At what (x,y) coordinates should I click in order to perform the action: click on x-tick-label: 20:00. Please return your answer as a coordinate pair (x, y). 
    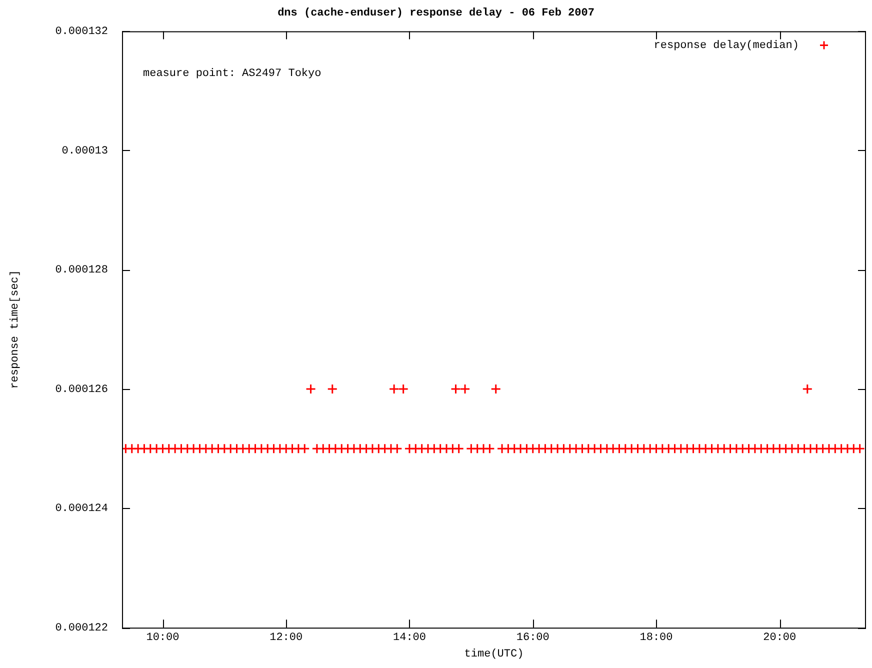
    Looking at the image, I should click on (779, 638).